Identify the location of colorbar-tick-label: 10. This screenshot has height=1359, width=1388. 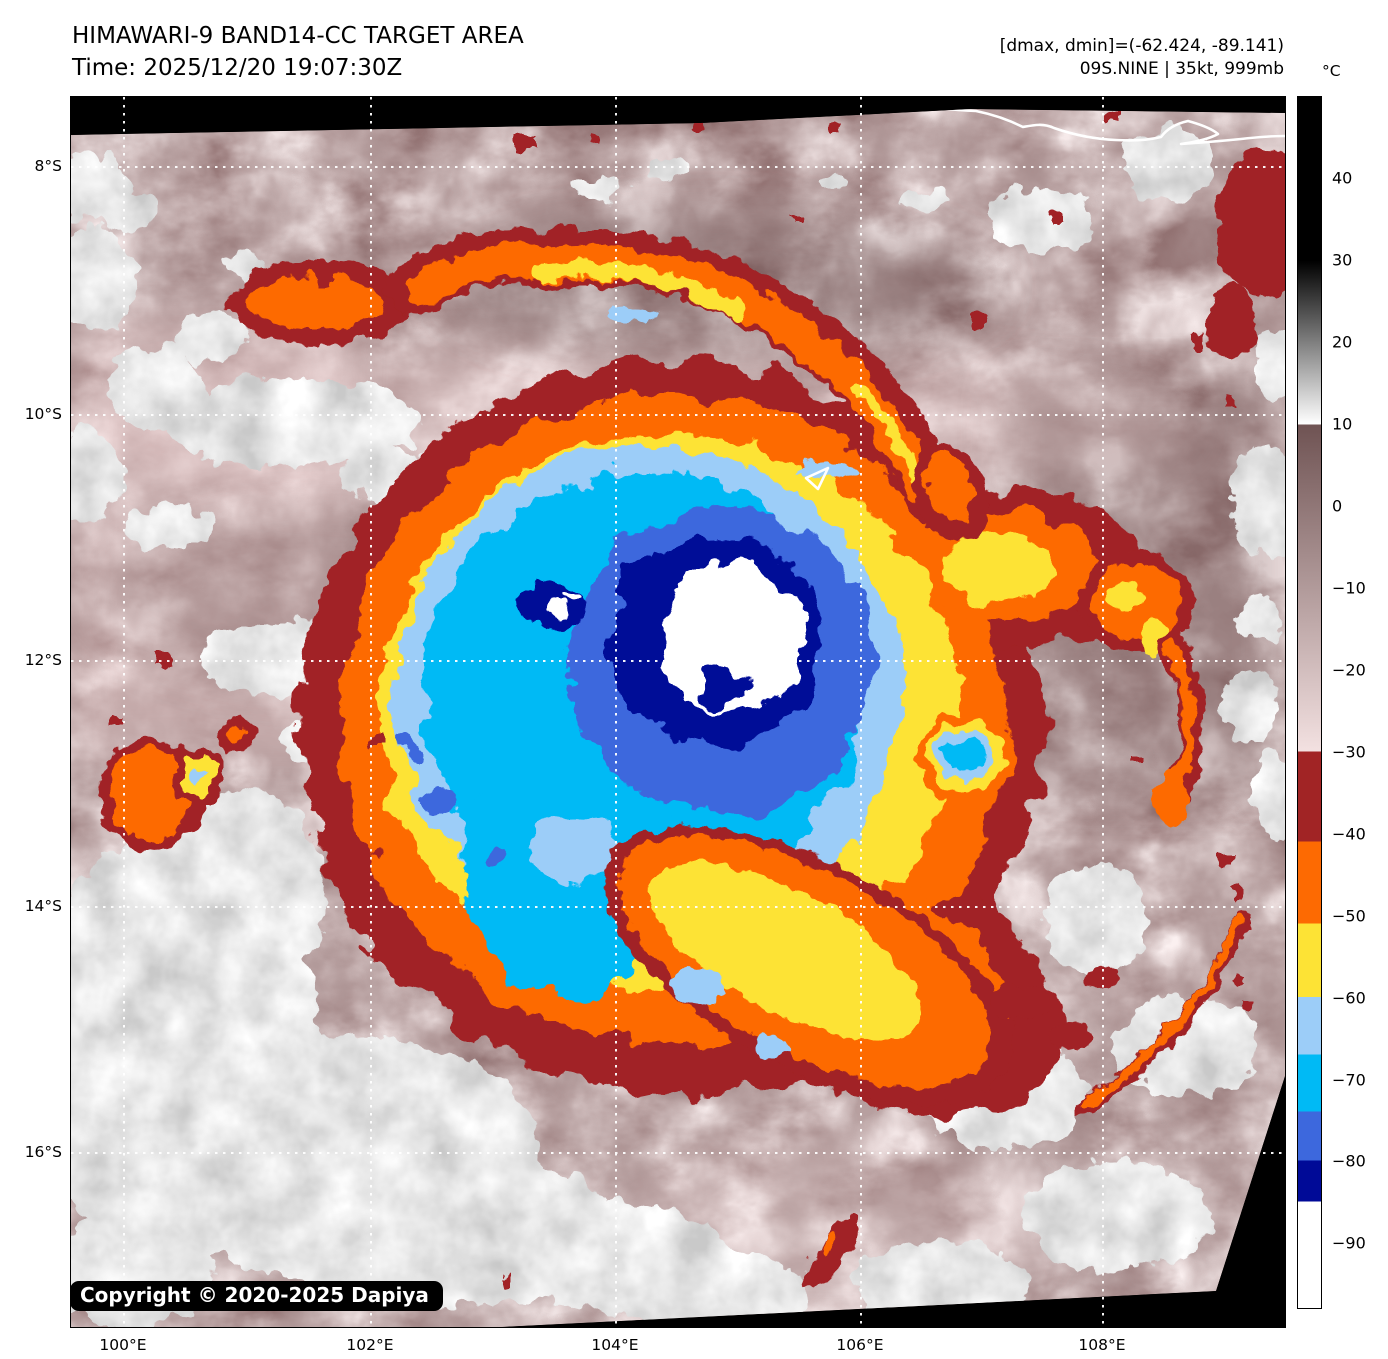
(1342, 424).